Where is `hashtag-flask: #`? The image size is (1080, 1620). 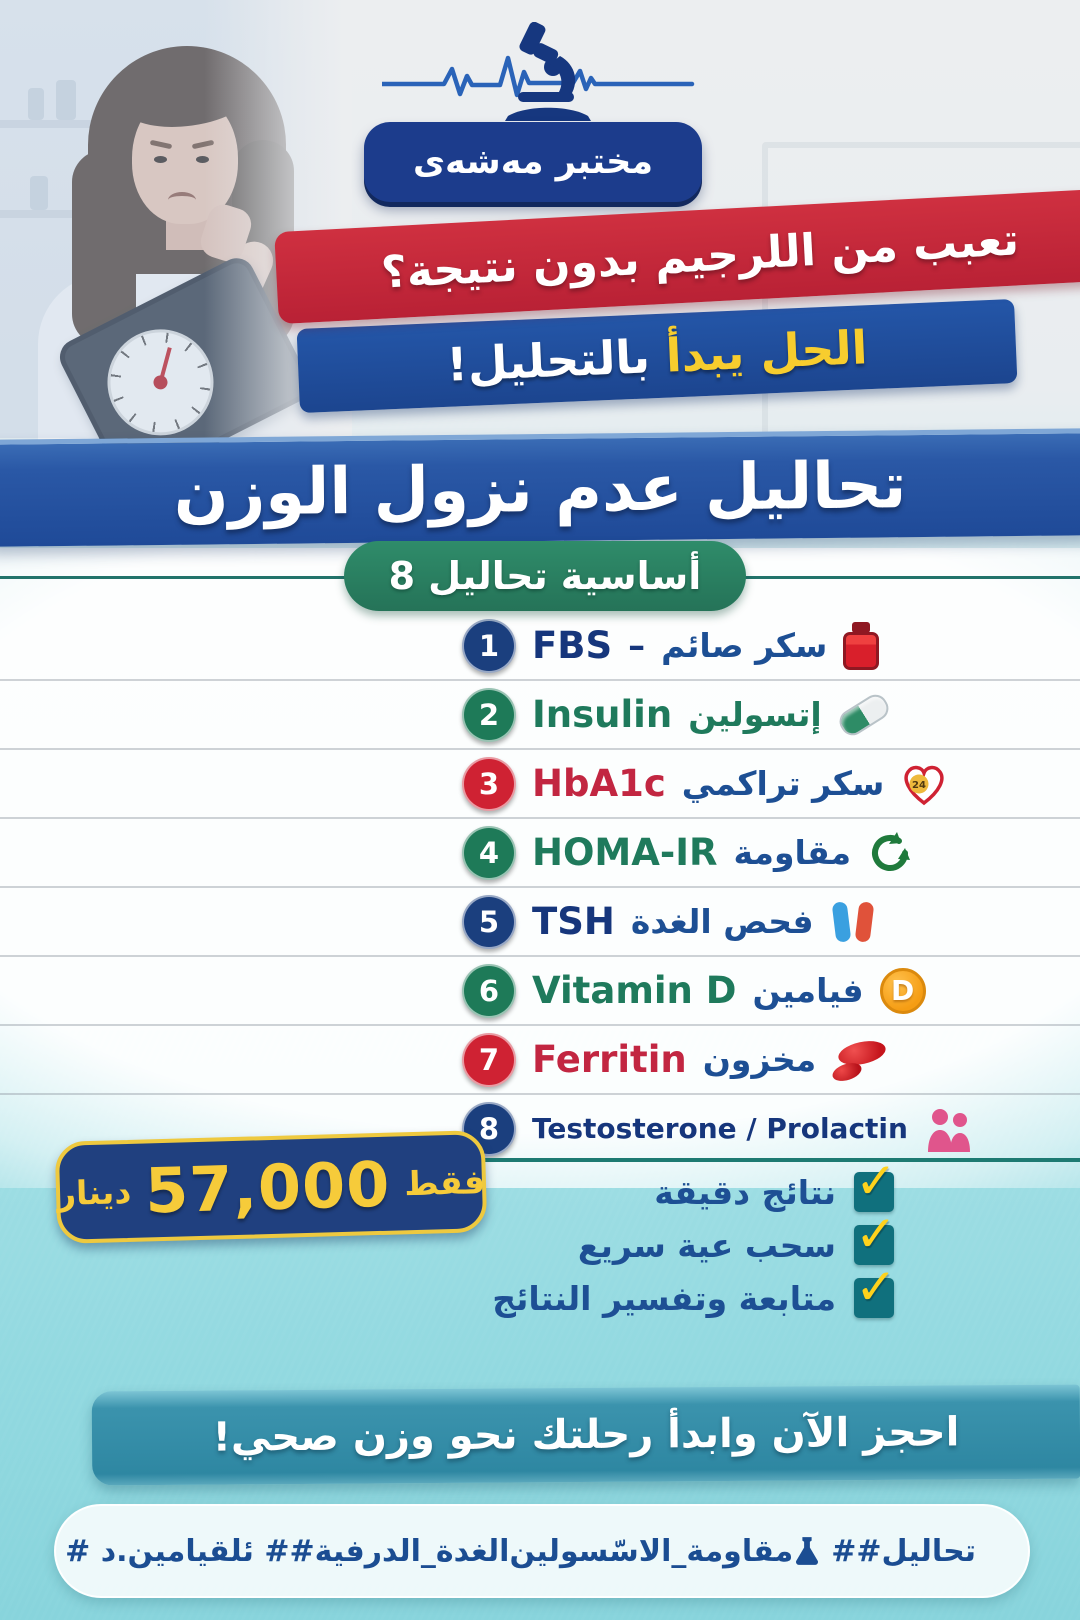 hashtag-flask: # is located at coordinates (824, 1551).